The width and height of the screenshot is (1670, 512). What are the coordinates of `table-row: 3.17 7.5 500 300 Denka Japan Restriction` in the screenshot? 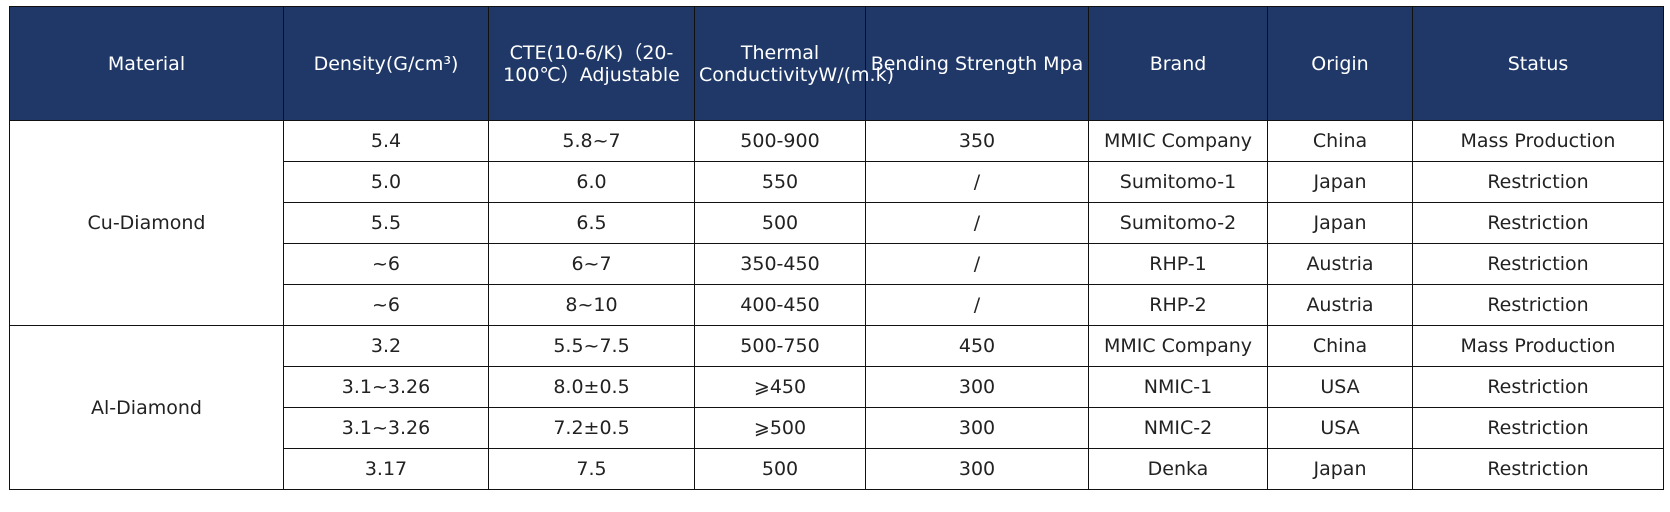 It's located at (837, 469).